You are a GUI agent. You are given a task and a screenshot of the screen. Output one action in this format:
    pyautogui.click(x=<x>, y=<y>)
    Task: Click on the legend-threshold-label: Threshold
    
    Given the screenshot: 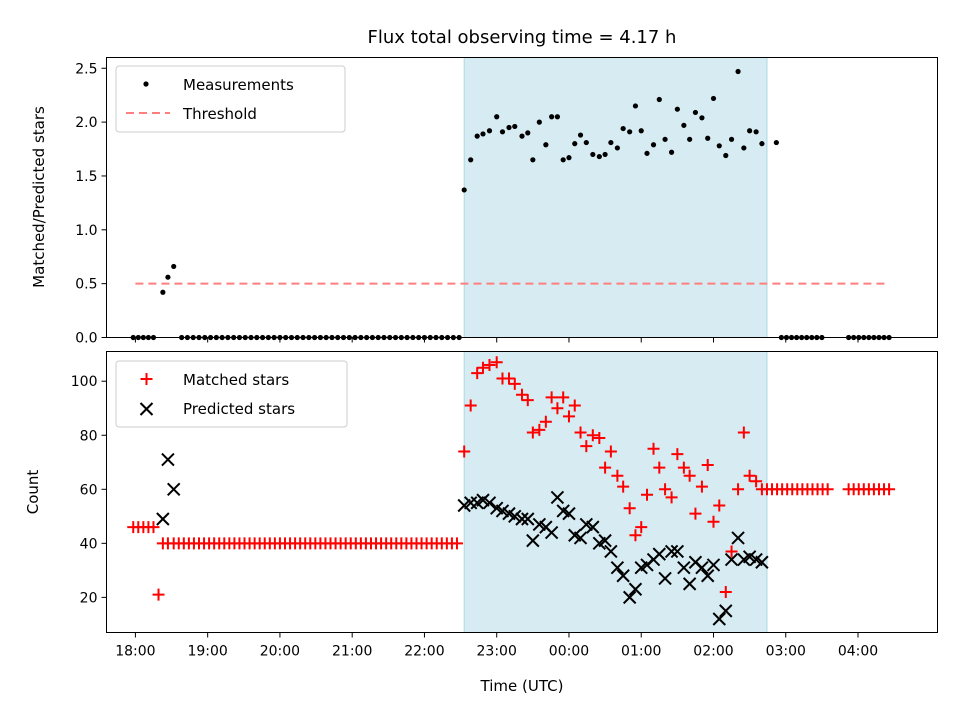 What is the action you would take?
    pyautogui.click(x=219, y=114)
    